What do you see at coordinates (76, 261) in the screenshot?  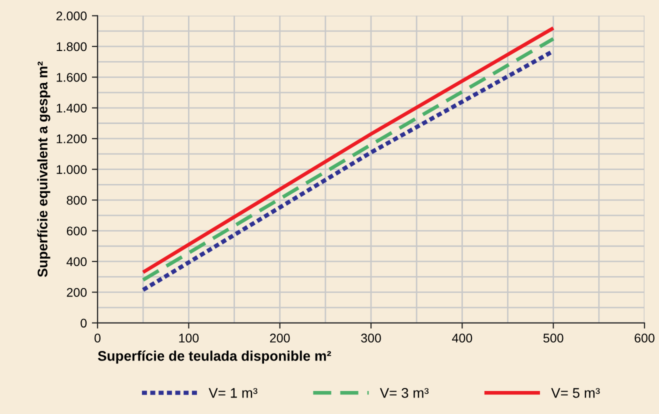 I see `y-tick-label: 400` at bounding box center [76, 261].